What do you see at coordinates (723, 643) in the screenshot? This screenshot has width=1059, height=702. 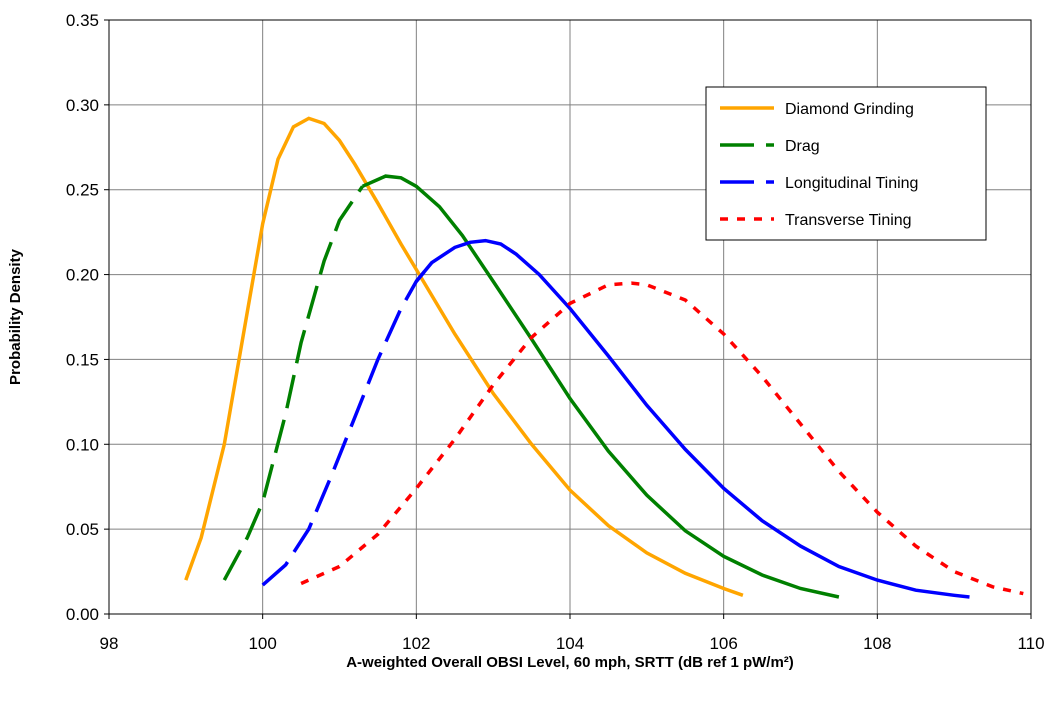 I see `x-tick-label: 106` at bounding box center [723, 643].